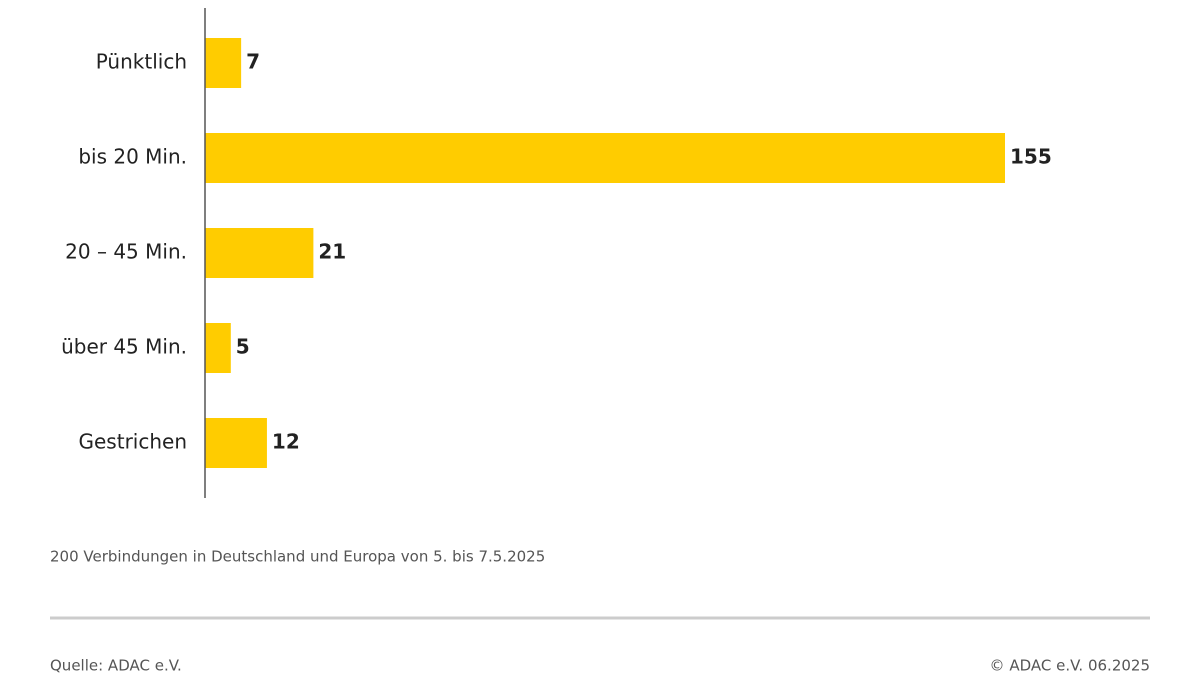 The width and height of the screenshot is (1200, 675). Describe the element at coordinates (286, 442) in the screenshot. I see `value-label: 12` at that location.